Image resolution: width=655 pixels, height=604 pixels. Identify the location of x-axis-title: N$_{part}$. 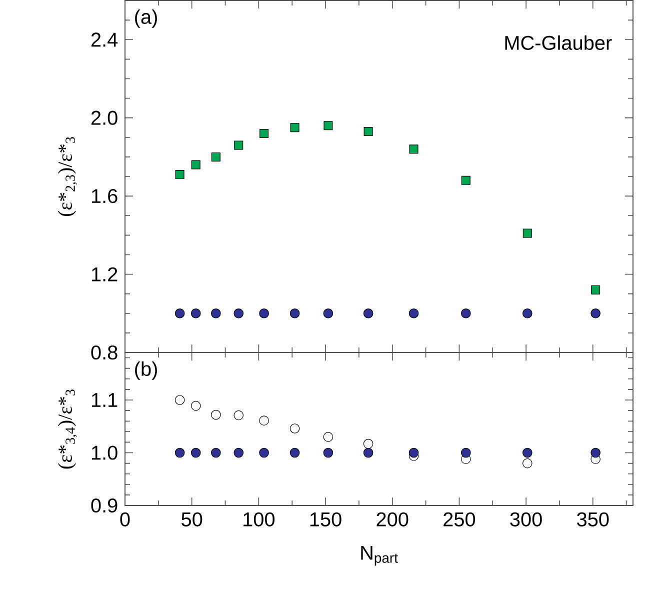
(379, 556).